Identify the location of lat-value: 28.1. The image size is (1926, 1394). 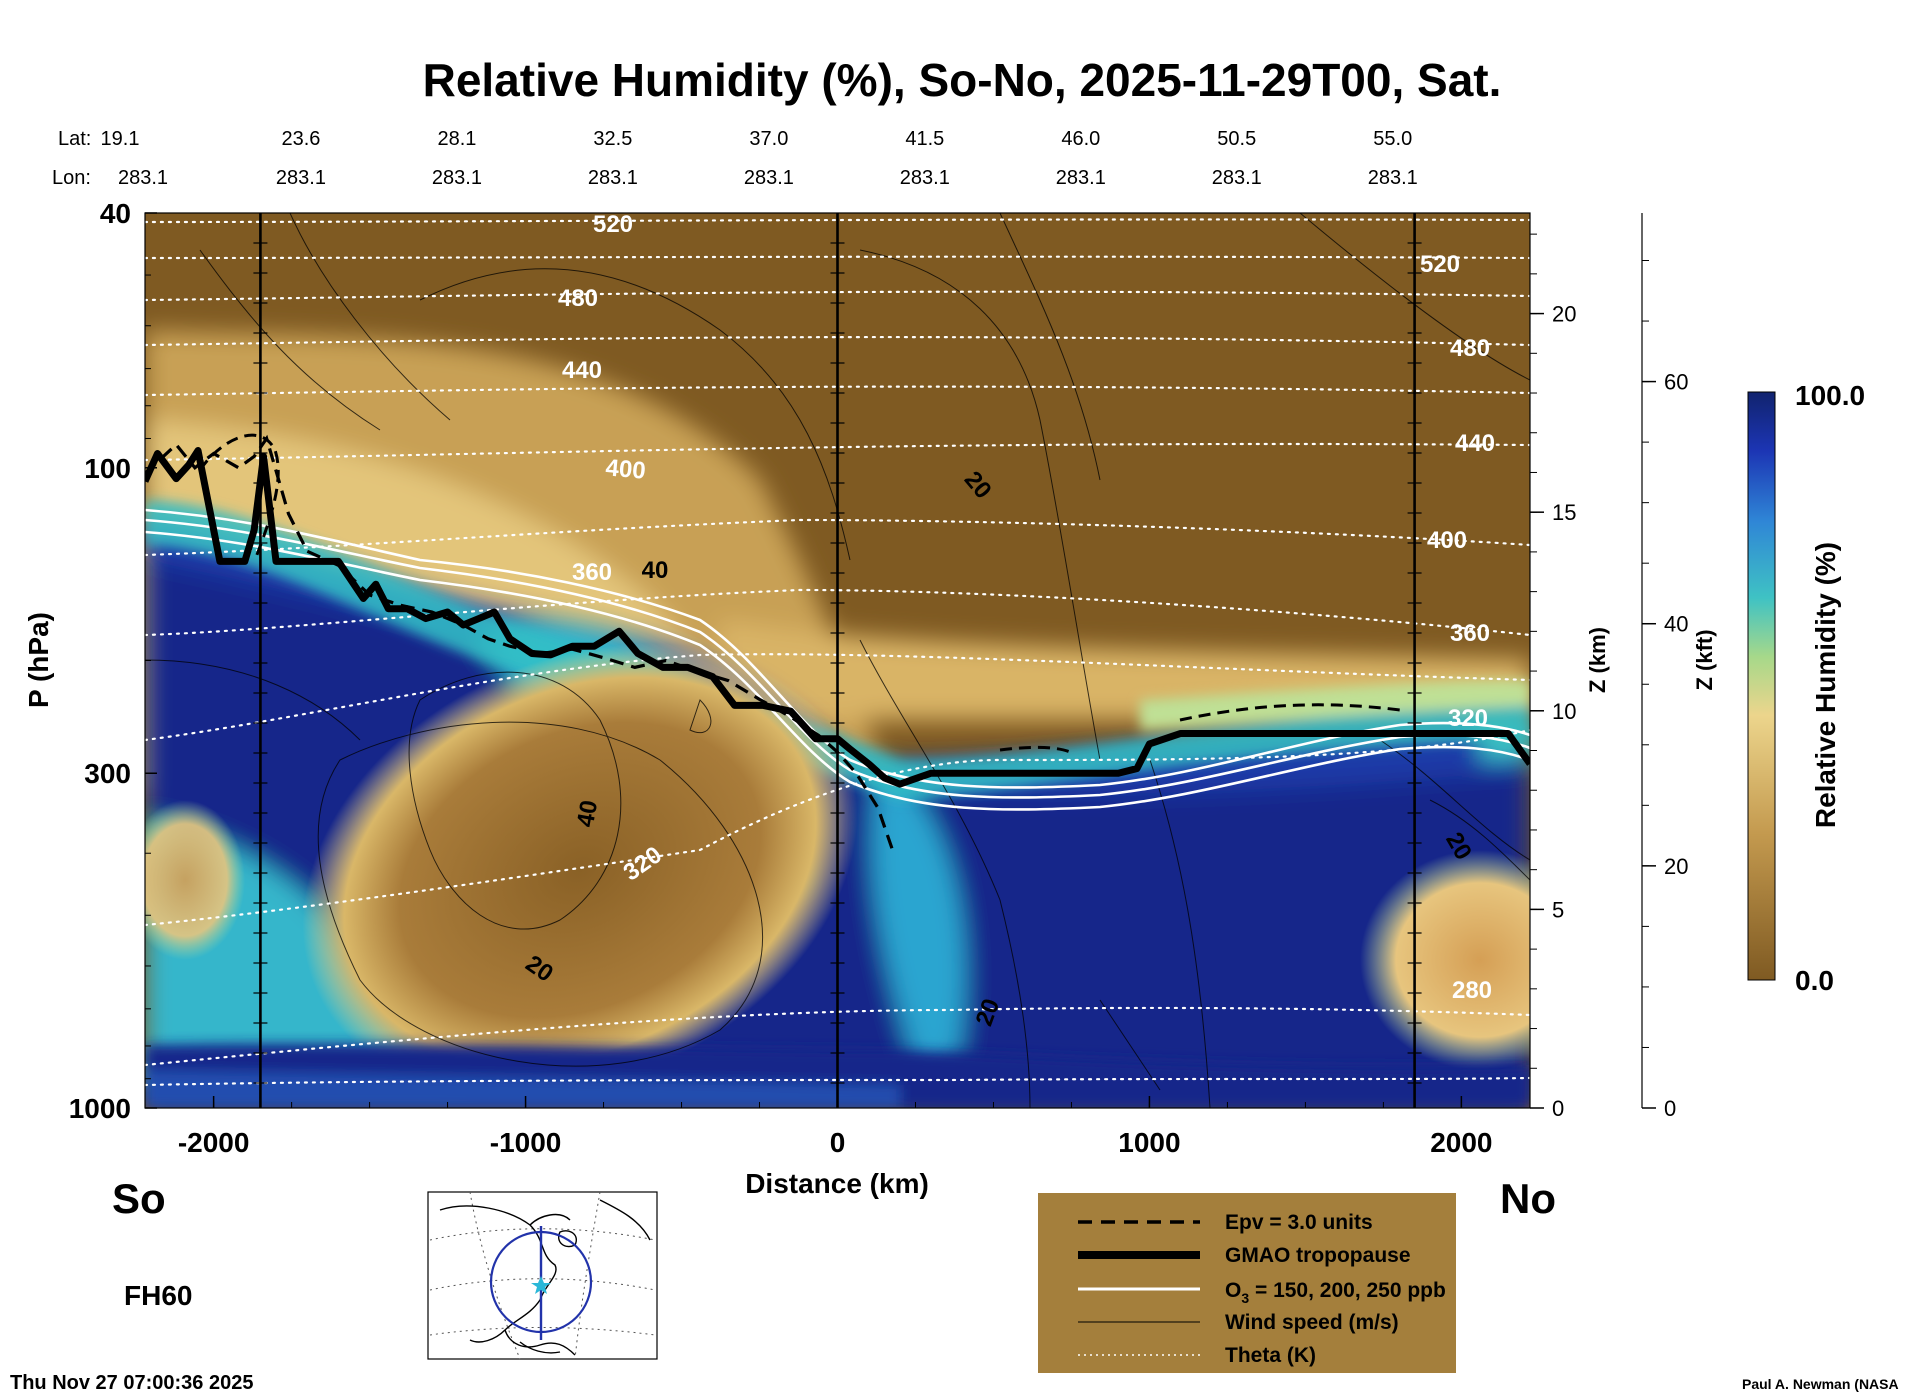
(456, 139).